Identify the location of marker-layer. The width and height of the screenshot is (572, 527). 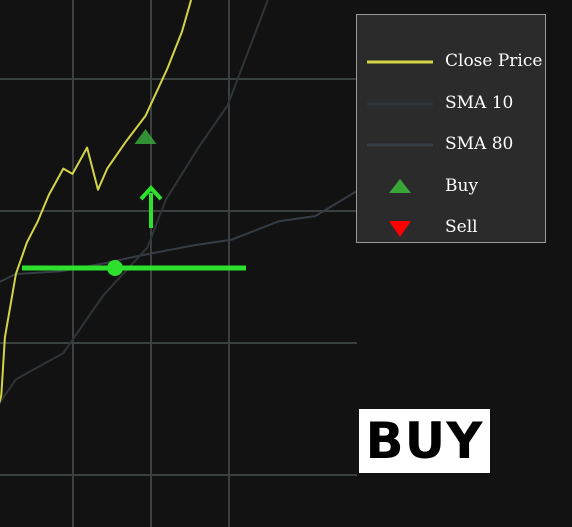
(145, 137).